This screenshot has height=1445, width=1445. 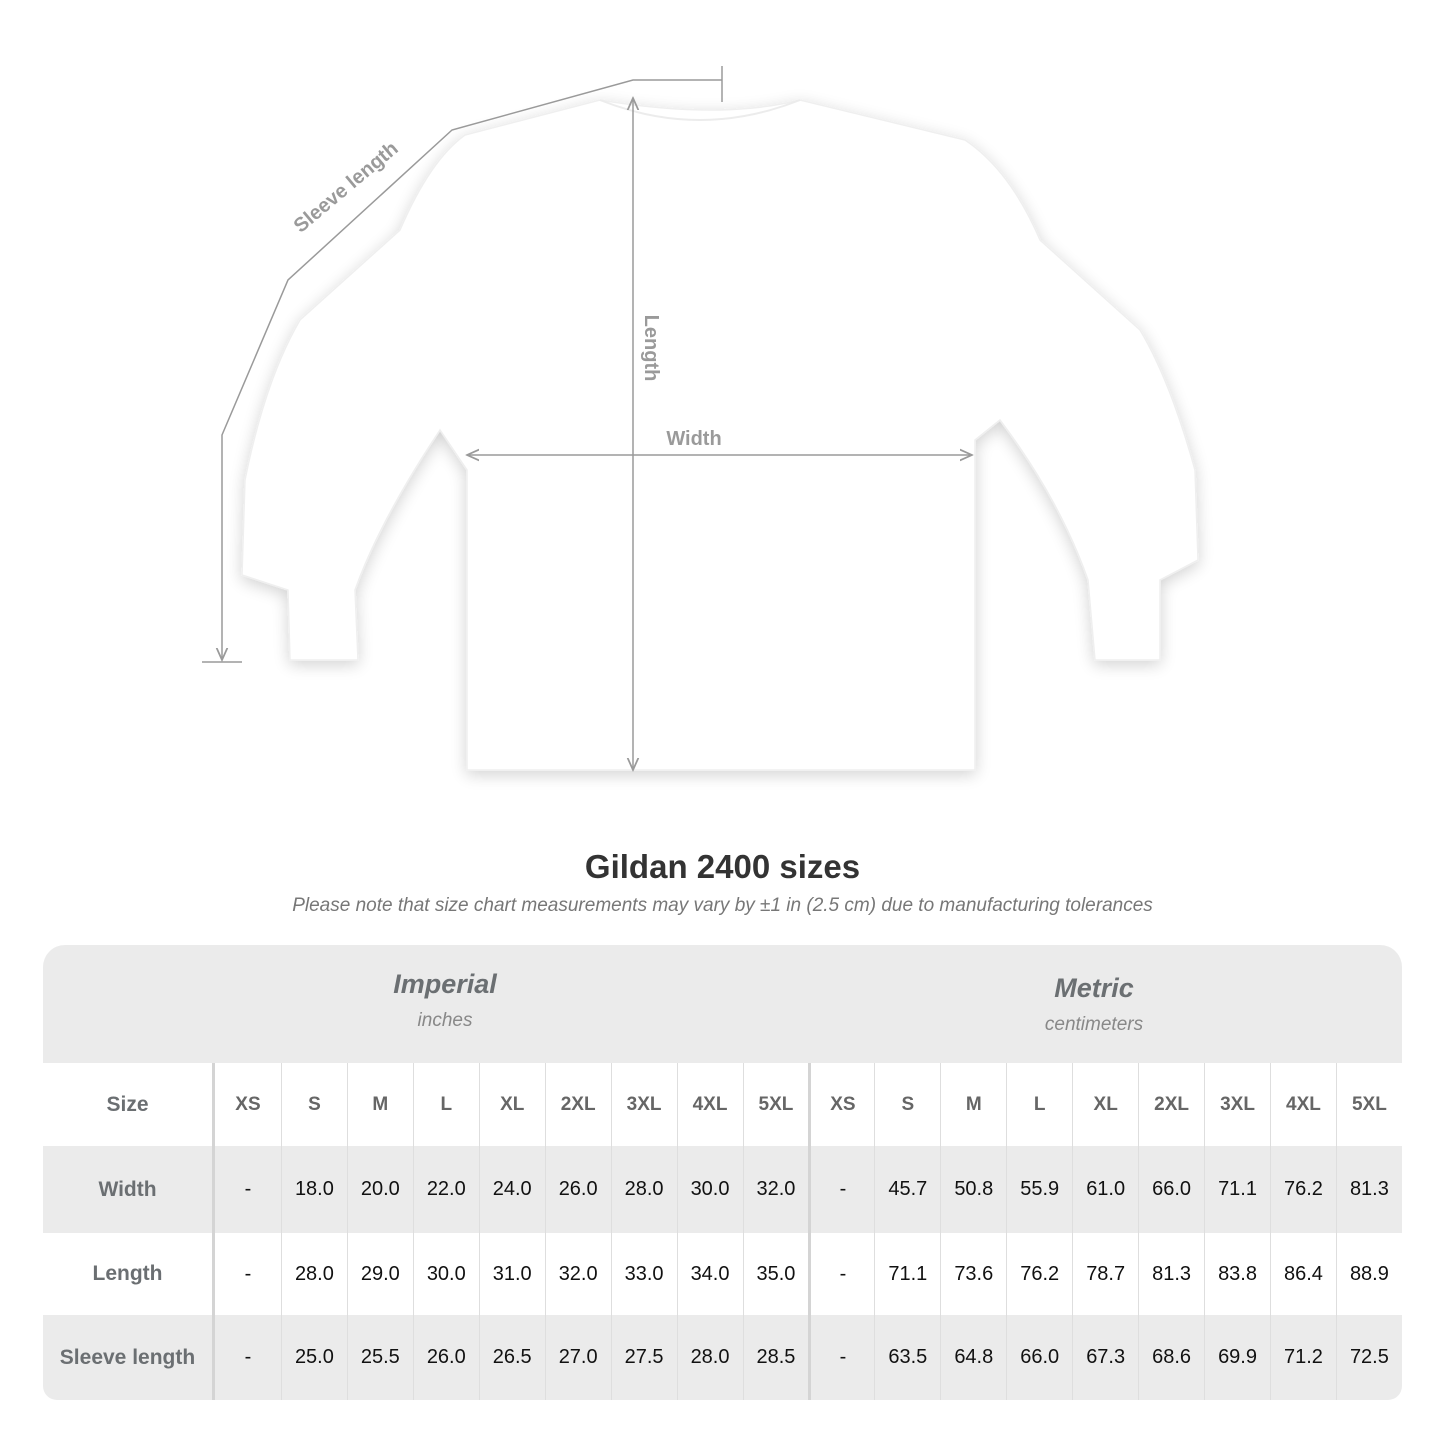 I want to click on metric-size-header: XS, so click(x=841, y=1104).